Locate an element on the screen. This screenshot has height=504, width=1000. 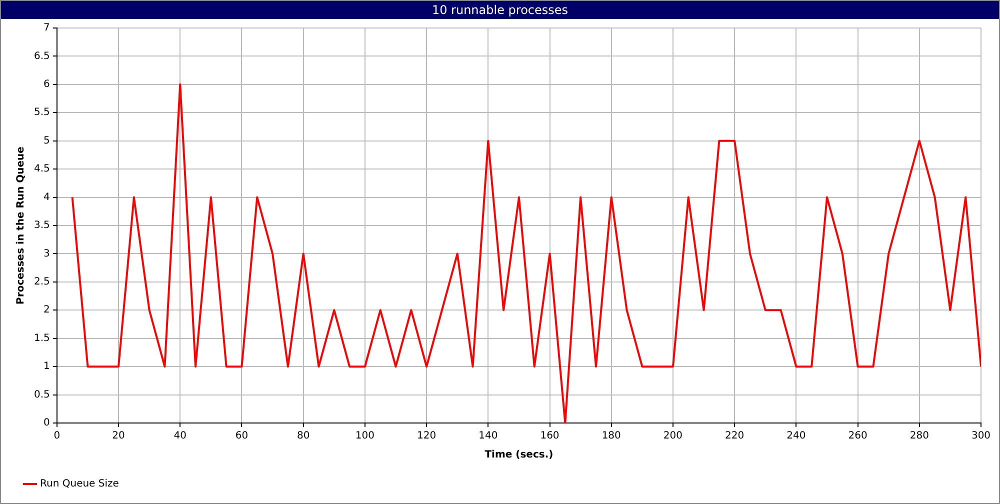
x-tick-label: 160 is located at coordinates (550, 436).